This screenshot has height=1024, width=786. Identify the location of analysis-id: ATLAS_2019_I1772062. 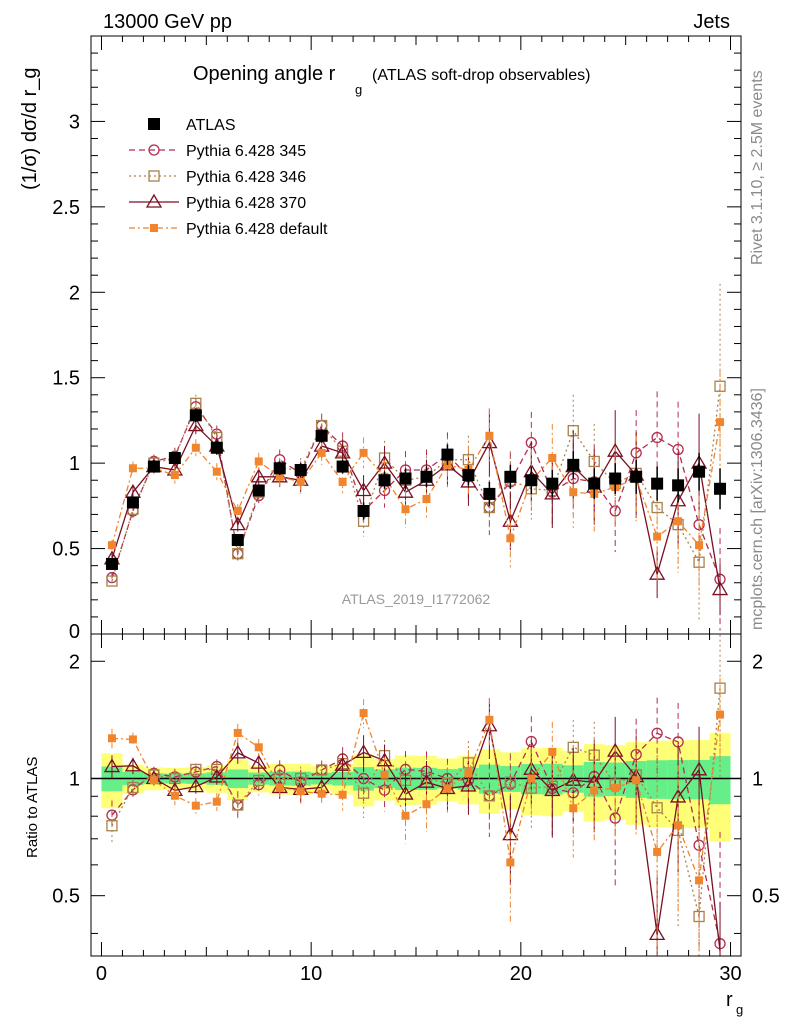
(416, 599).